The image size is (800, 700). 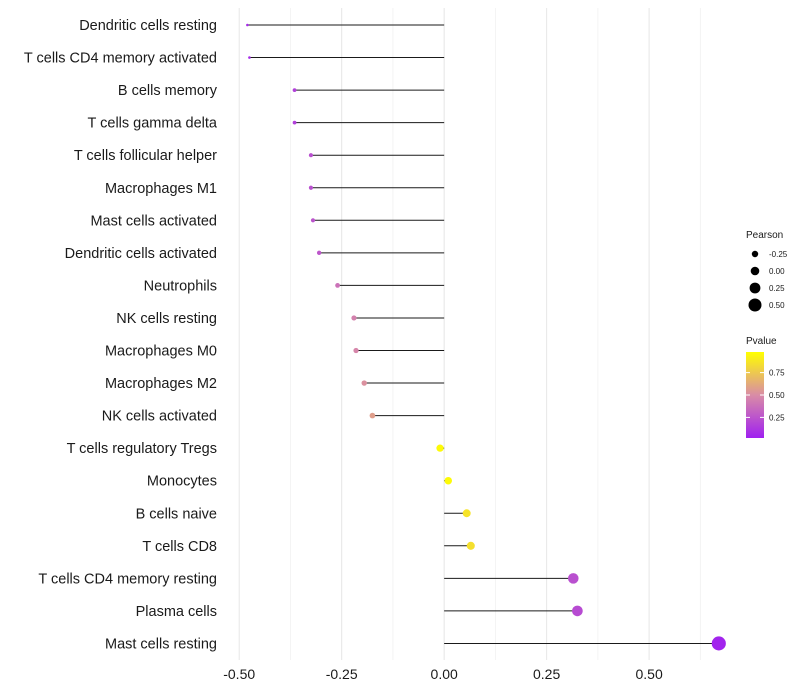 I want to click on legend-pvalue-colorbar, so click(x=755, y=395).